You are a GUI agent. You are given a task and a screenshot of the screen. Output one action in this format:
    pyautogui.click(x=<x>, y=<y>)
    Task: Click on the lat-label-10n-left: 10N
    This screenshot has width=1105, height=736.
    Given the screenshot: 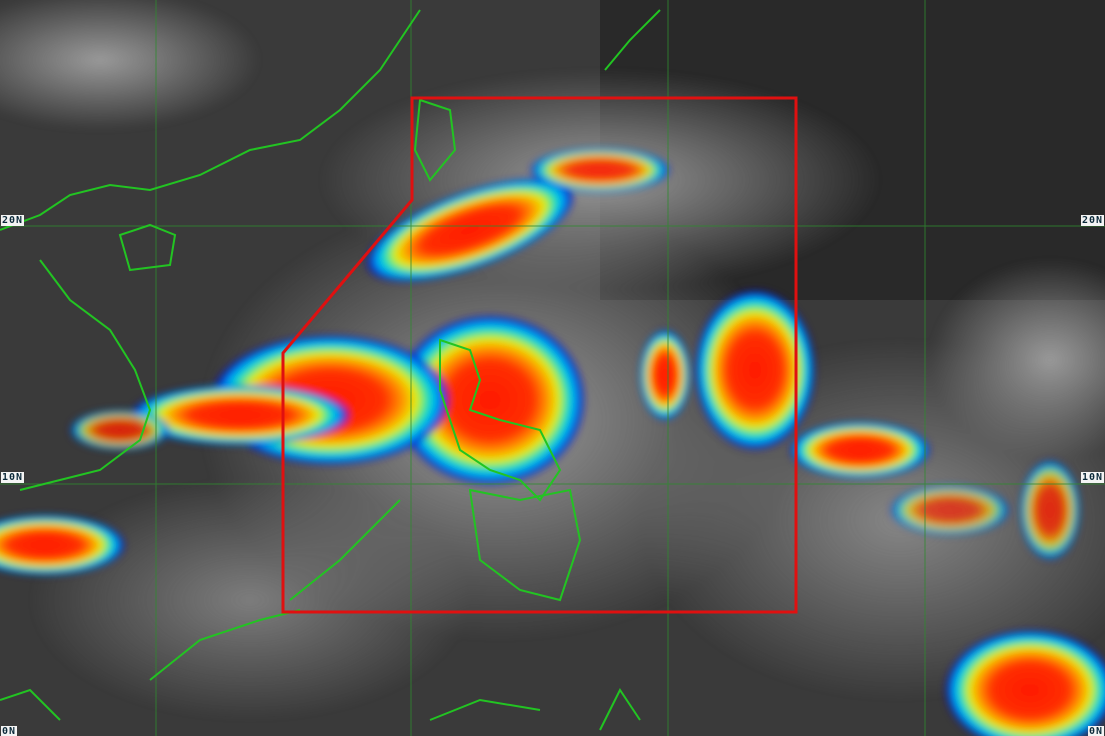 What is the action you would take?
    pyautogui.click(x=13, y=477)
    